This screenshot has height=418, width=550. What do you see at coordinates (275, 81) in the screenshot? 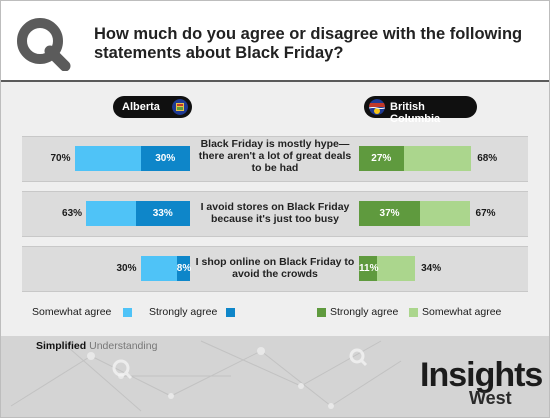
I see `header-divider` at bounding box center [275, 81].